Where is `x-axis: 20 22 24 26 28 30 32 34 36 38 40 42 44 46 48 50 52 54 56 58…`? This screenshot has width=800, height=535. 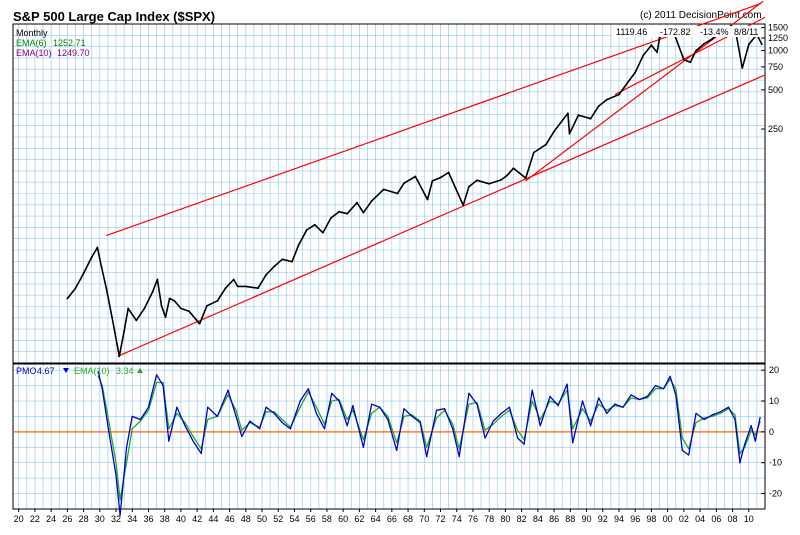
x-axis: 20 22 24 26 28 30 32 34 36 38 40 42 44 46 48 50 52 54 56 58… is located at coordinates (384, 516).